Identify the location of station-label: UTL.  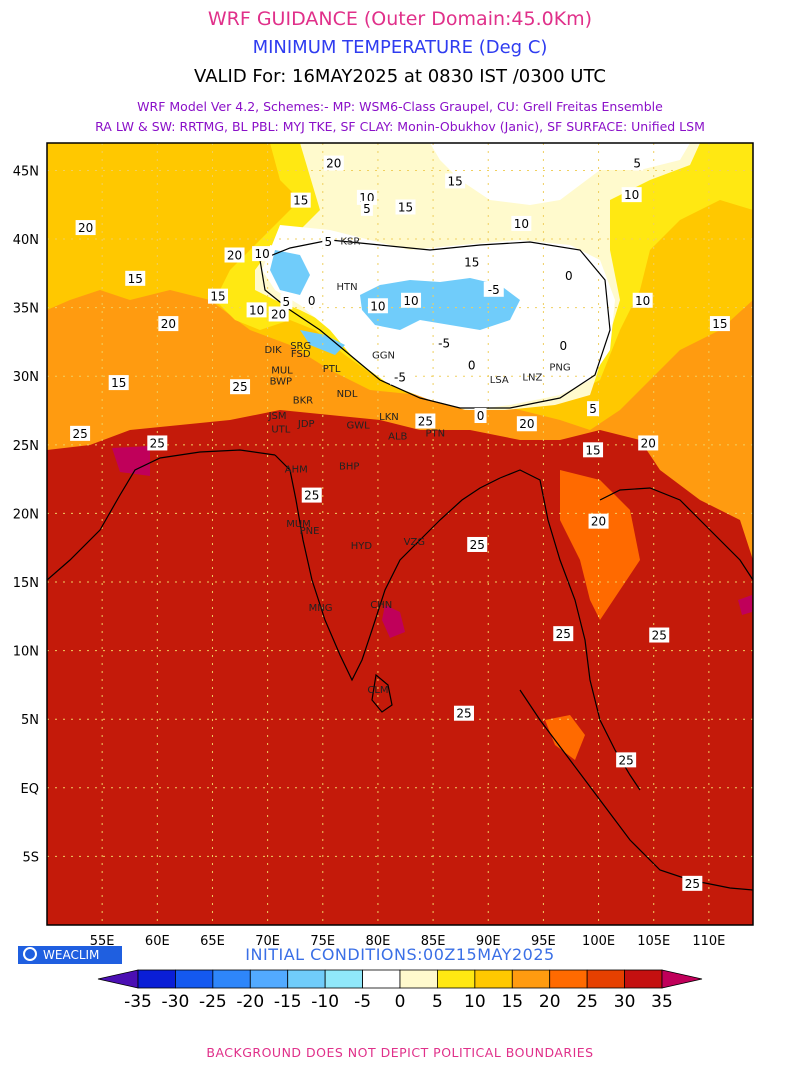
(280, 429).